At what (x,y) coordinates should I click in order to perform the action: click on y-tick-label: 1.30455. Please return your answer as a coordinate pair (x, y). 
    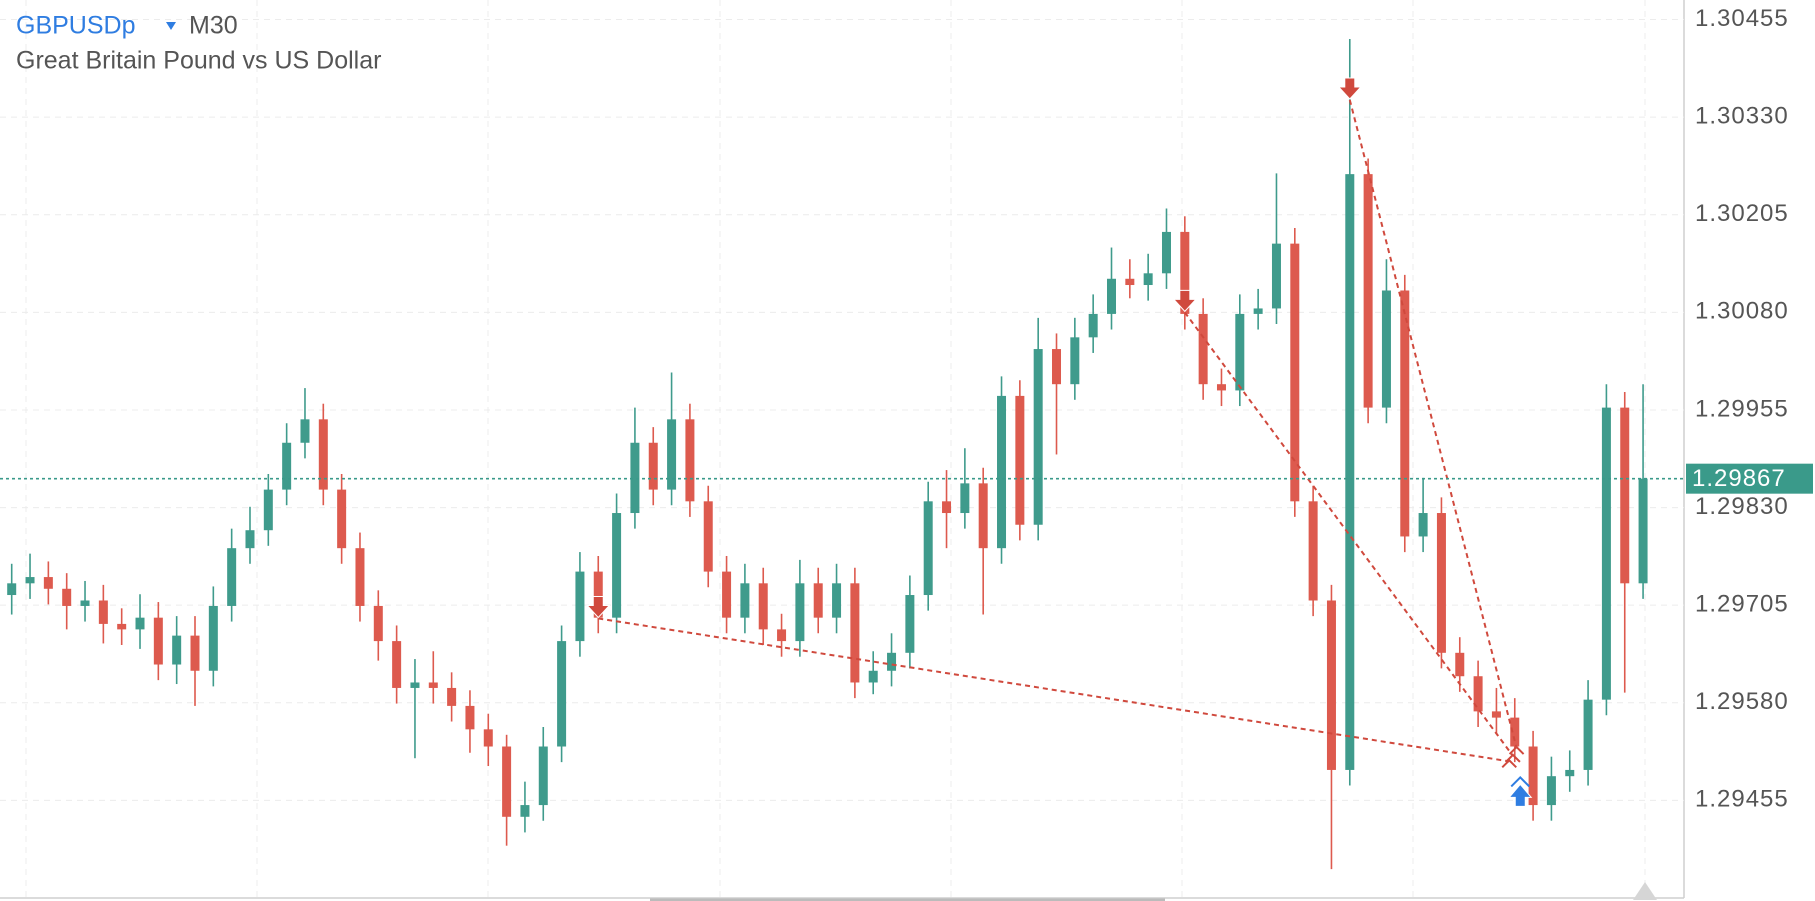
    Looking at the image, I should click on (1742, 18).